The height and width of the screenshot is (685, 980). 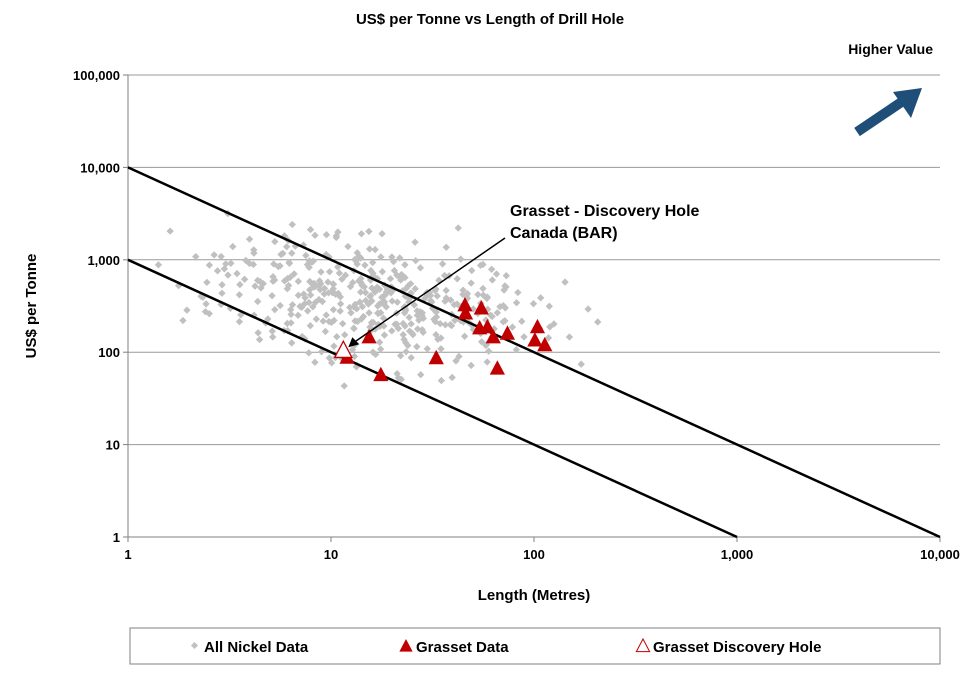 I want to click on annotation-arrowhead, so click(x=354, y=342).